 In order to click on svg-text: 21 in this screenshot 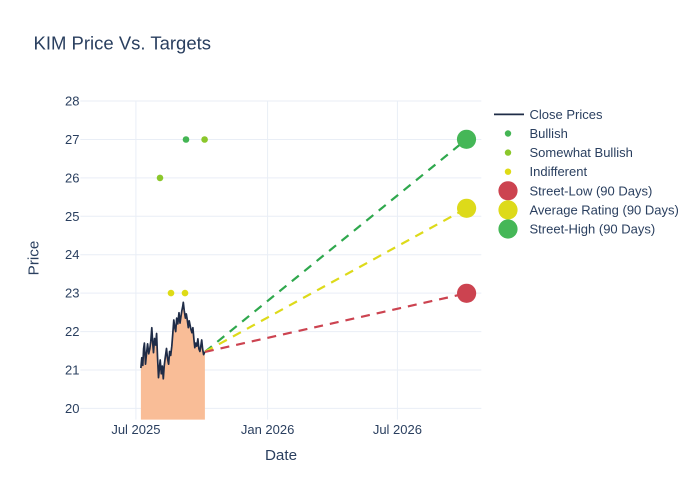, I will do `click(72, 370)`.